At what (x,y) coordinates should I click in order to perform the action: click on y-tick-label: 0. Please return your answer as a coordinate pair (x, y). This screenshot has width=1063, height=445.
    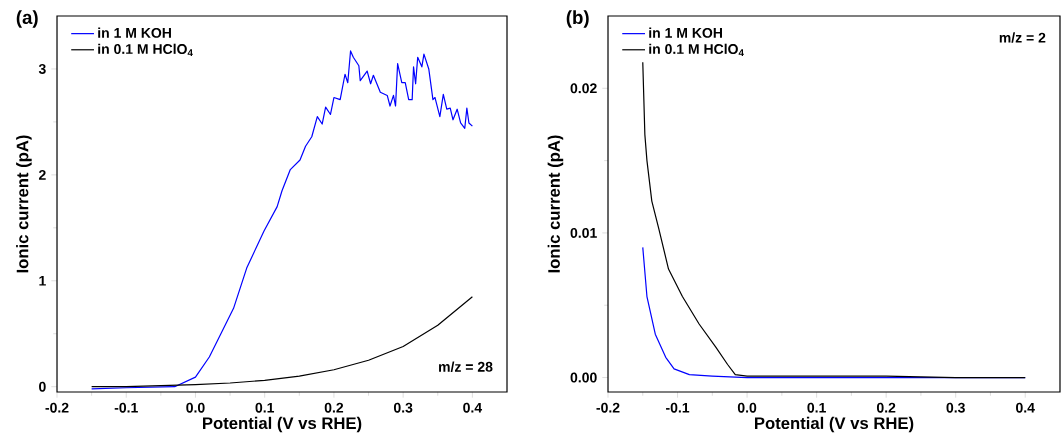
    Looking at the image, I should click on (42, 386).